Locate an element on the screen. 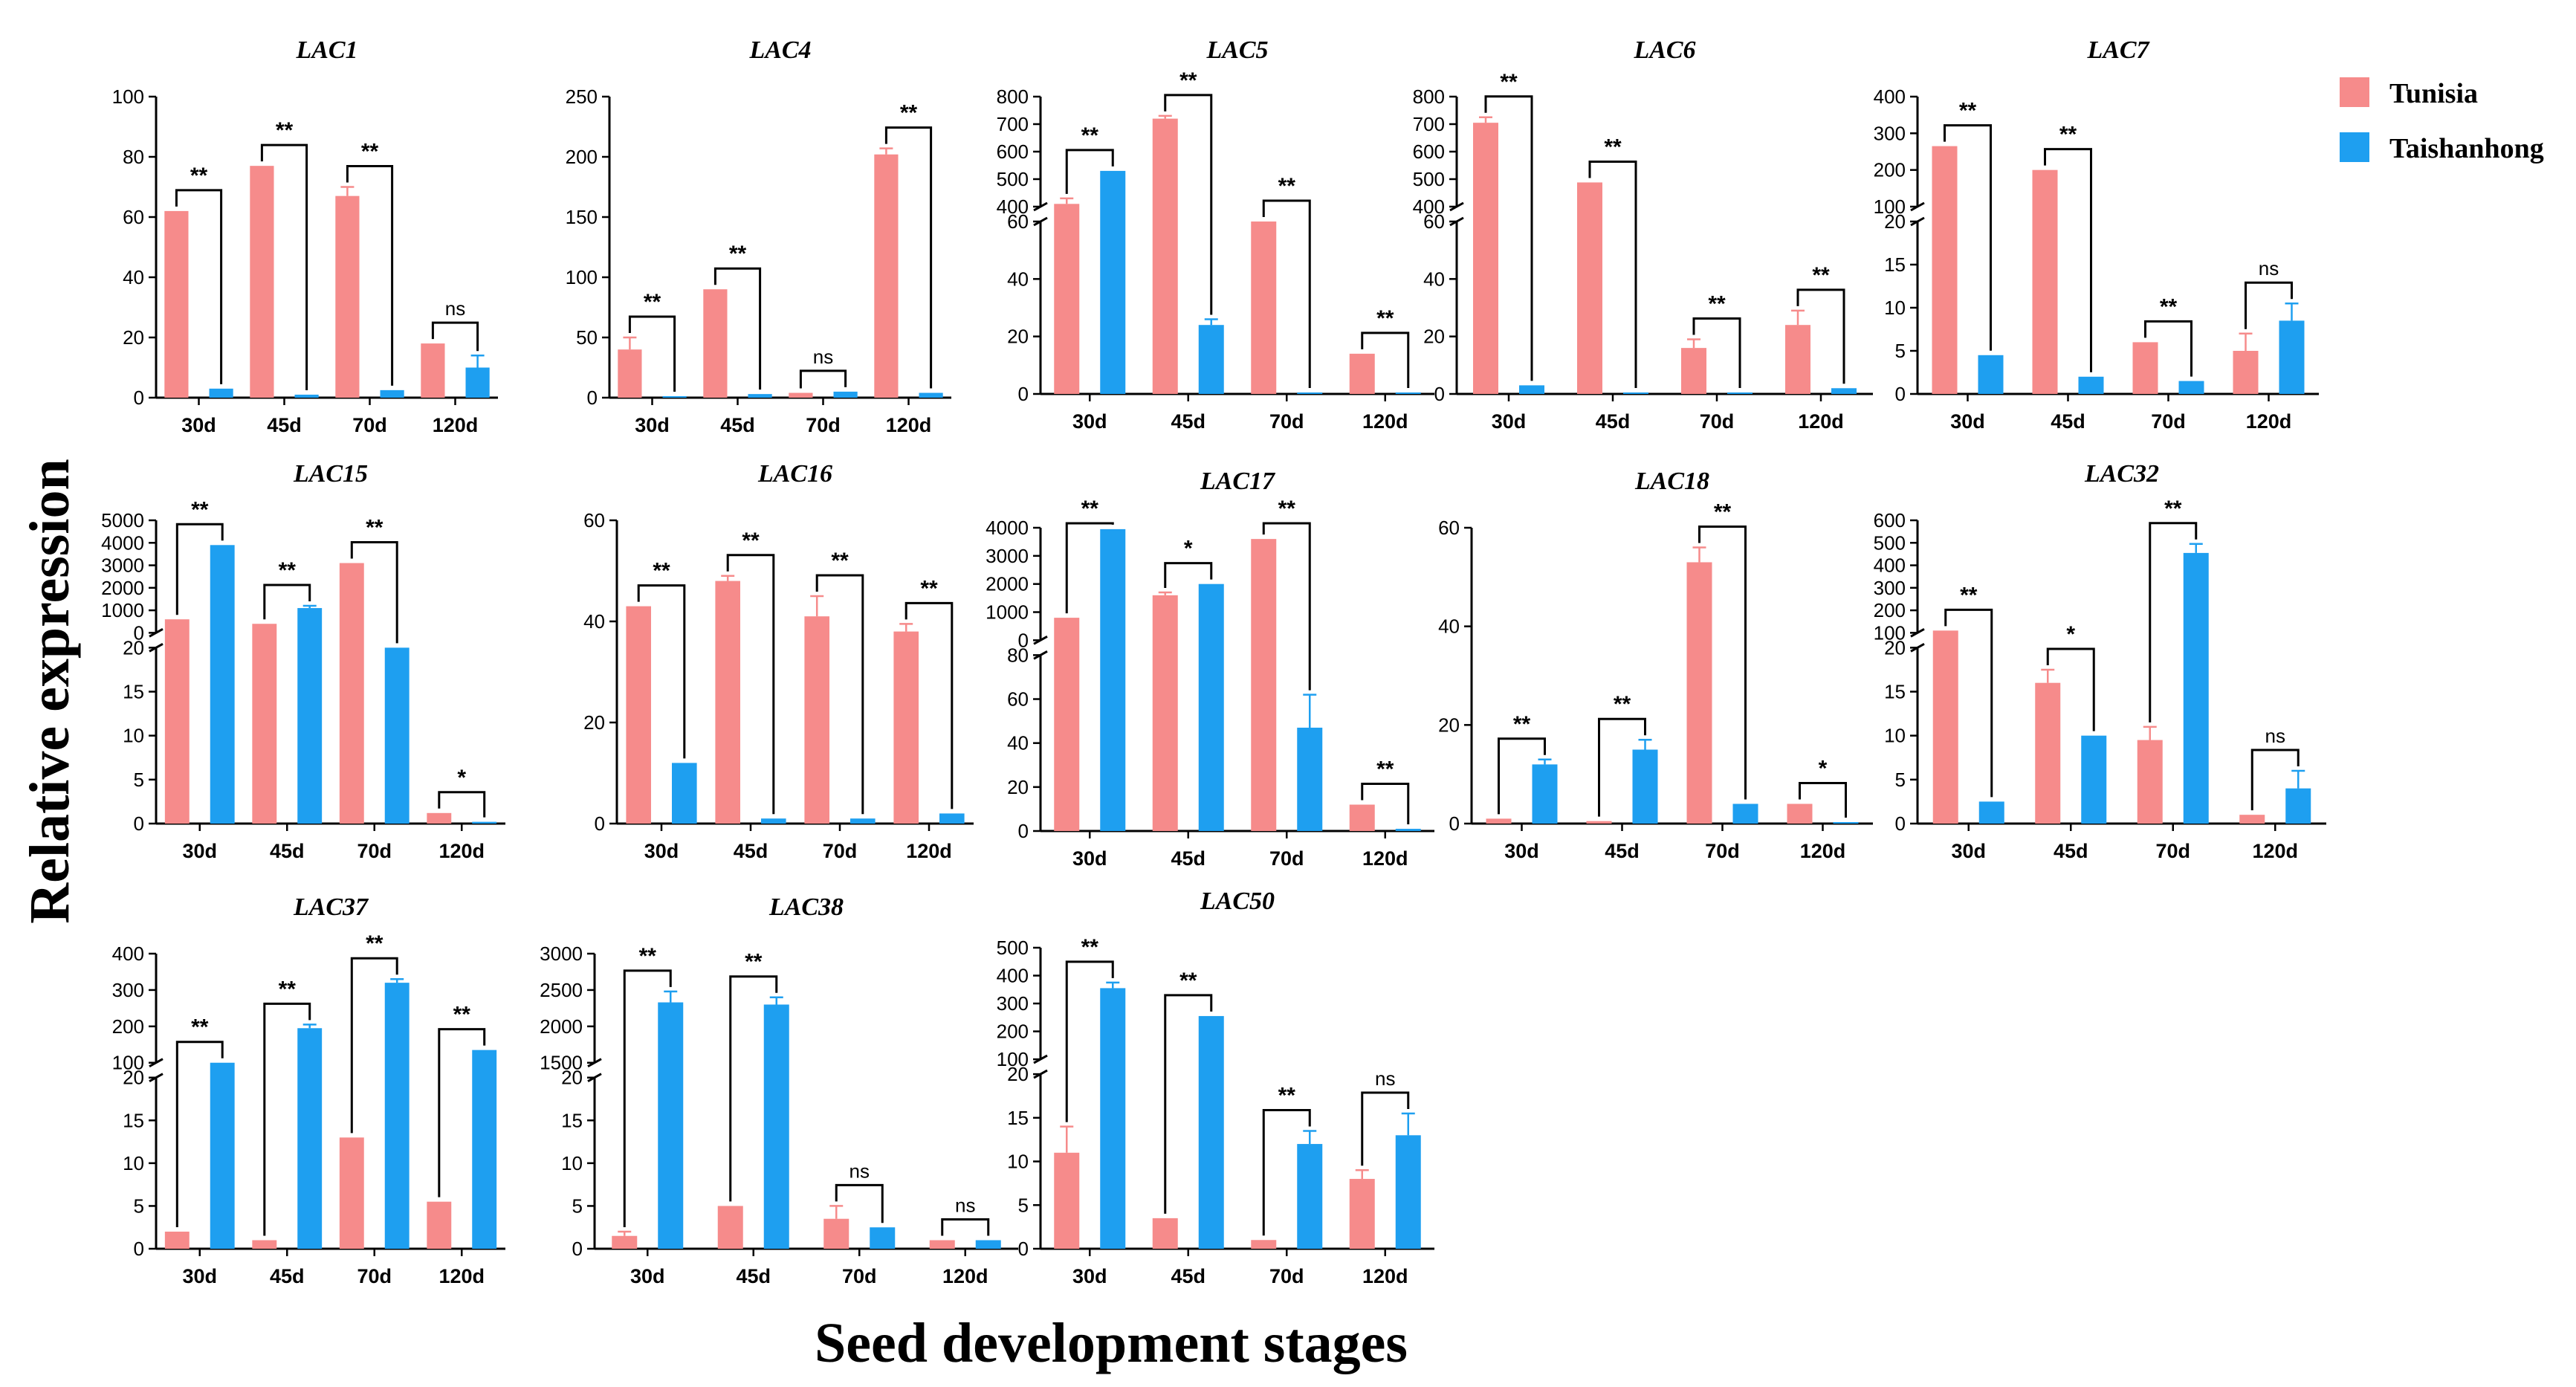 The height and width of the screenshot is (1387, 2576). y-tick-label: 0 is located at coordinates (1900, 823).